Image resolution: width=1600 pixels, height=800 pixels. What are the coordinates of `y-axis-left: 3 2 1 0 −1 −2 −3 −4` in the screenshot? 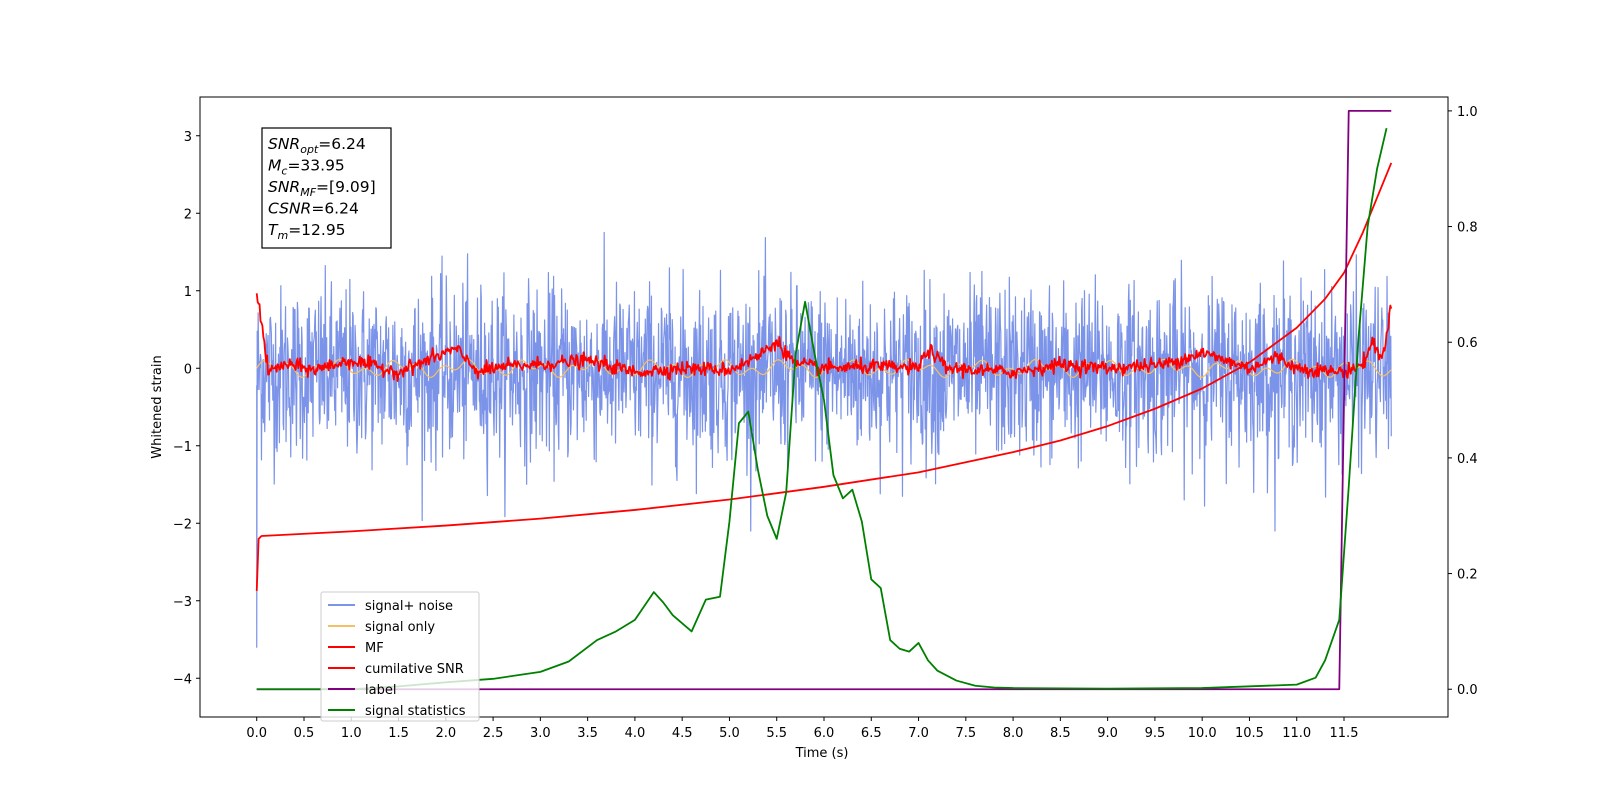 It's located at (186, 408).